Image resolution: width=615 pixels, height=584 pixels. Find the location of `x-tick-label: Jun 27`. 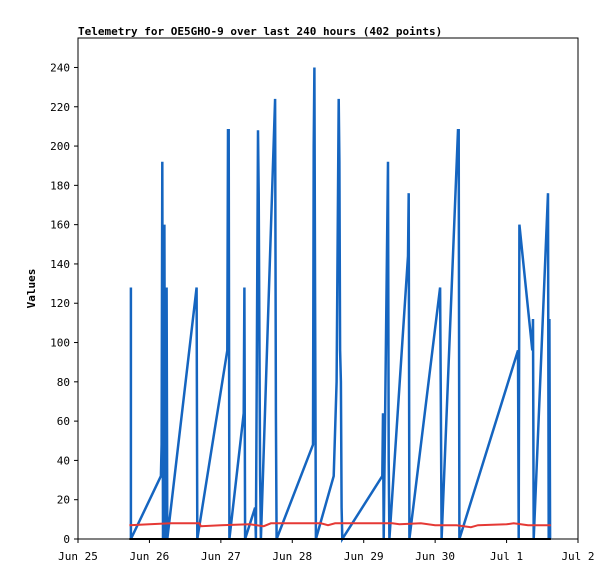

x-tick-label: Jun 27 is located at coordinates (221, 556).